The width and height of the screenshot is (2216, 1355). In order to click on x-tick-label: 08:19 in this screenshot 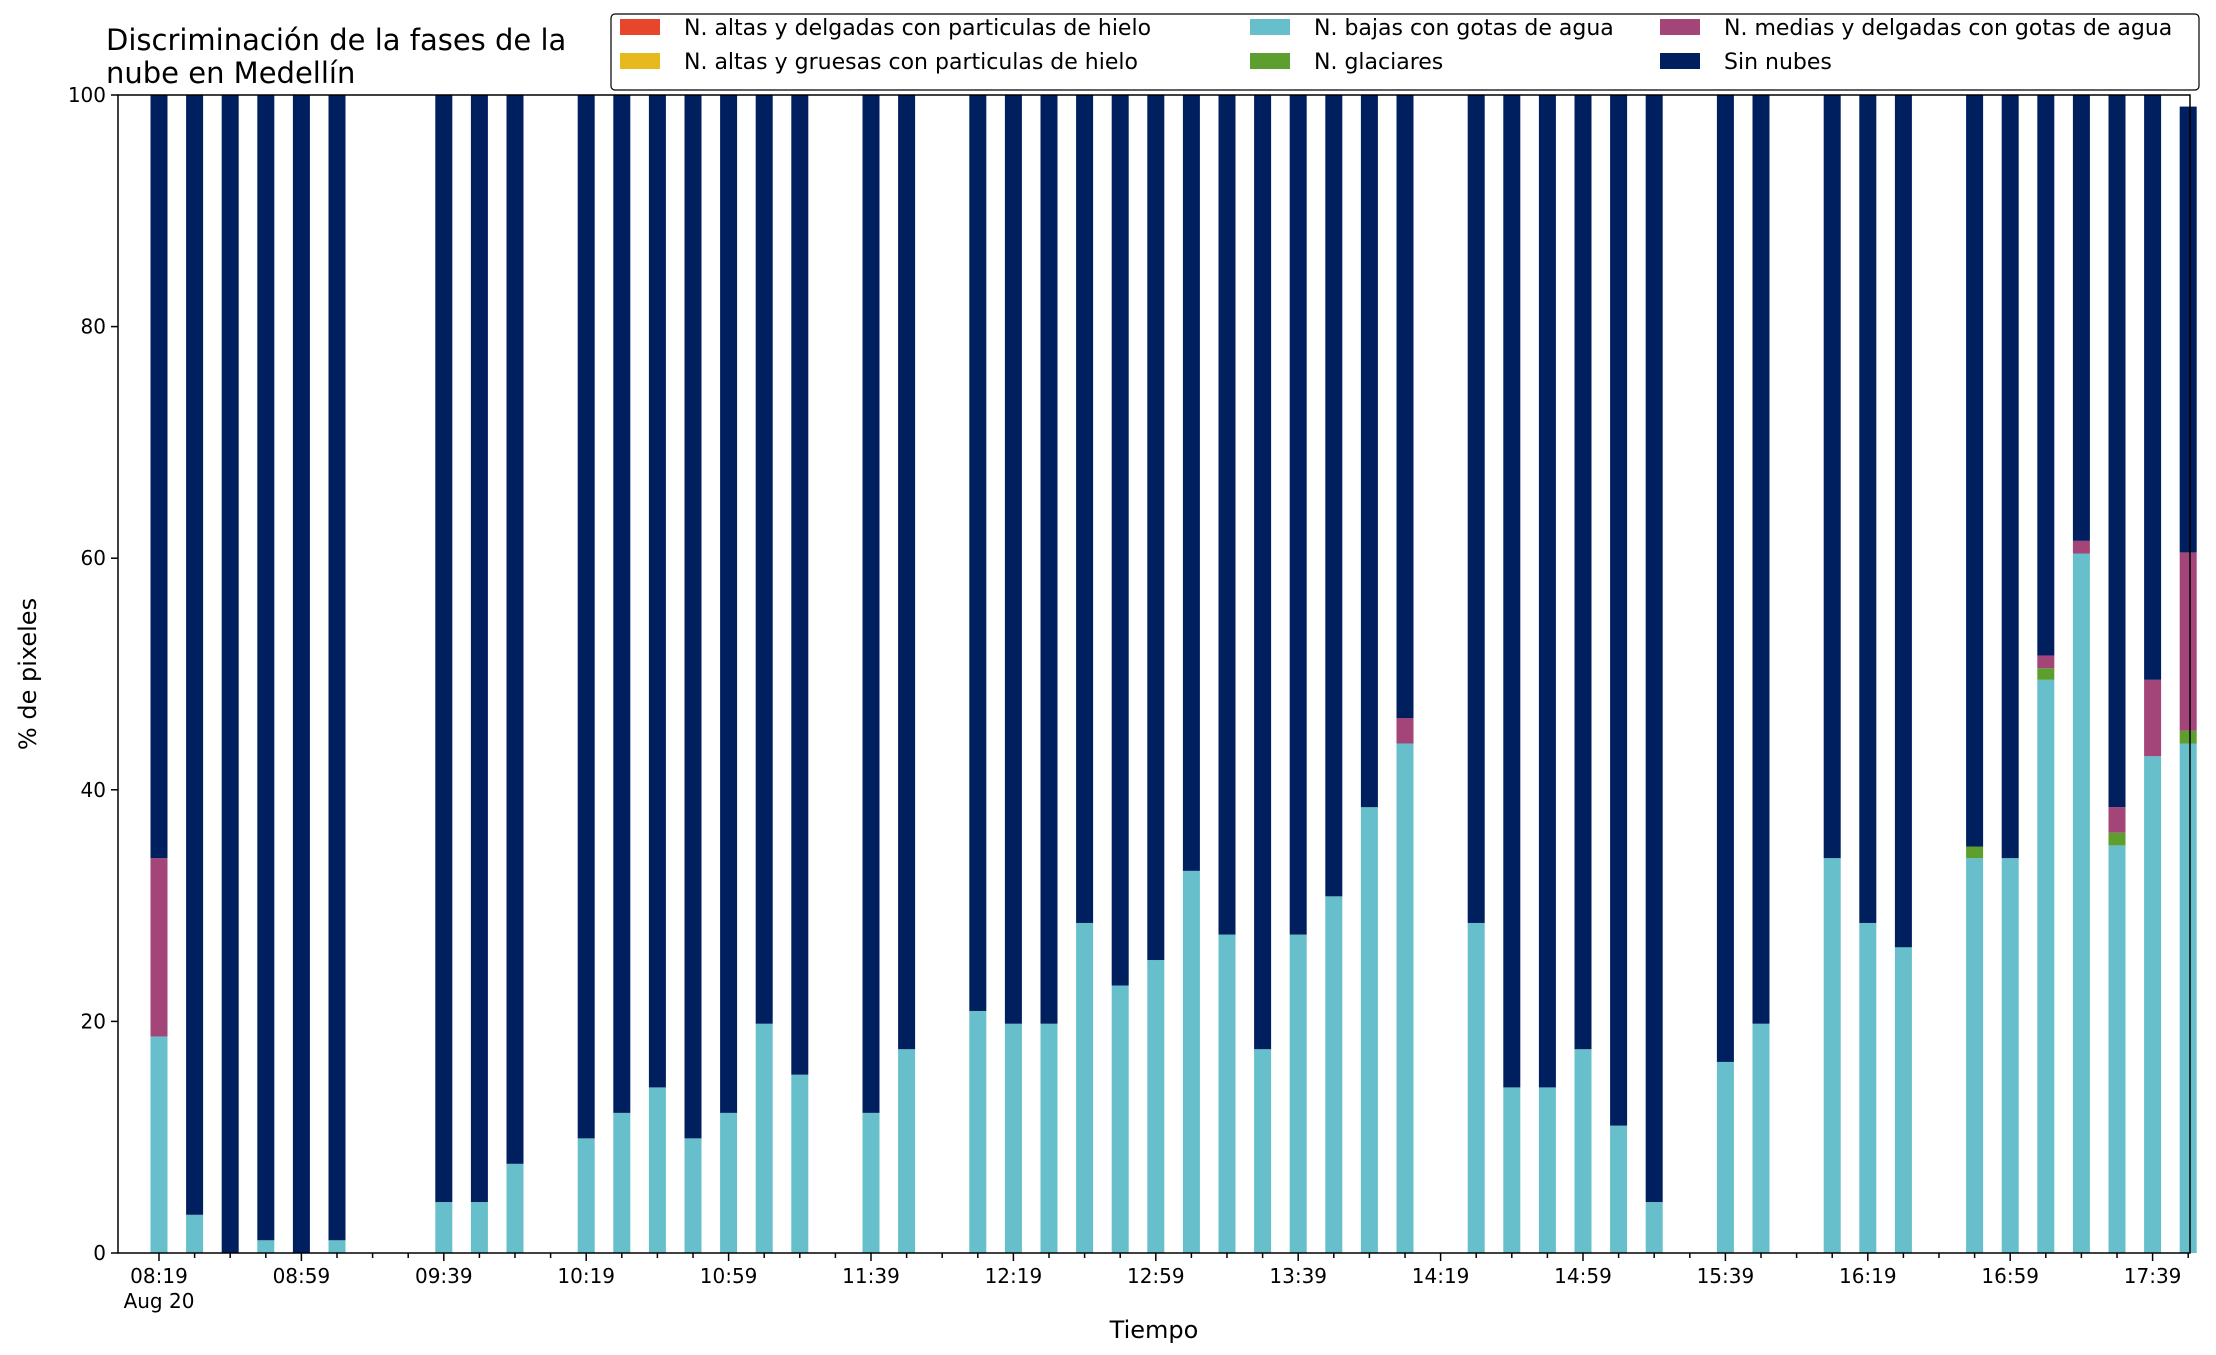, I will do `click(159, 1276)`.